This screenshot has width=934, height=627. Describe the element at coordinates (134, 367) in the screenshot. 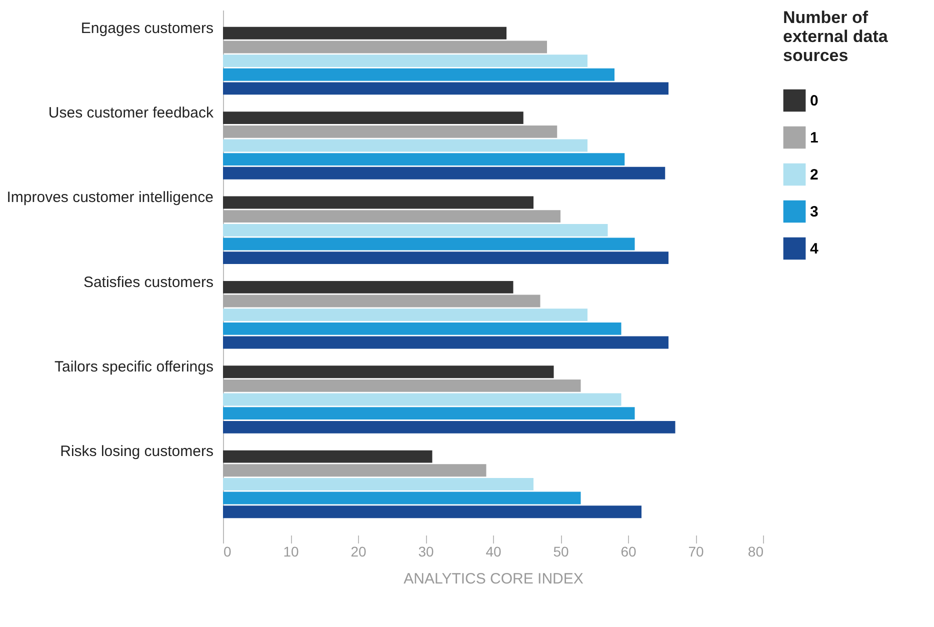

I see `y-tick-label: Tailors specific offerings` at that location.